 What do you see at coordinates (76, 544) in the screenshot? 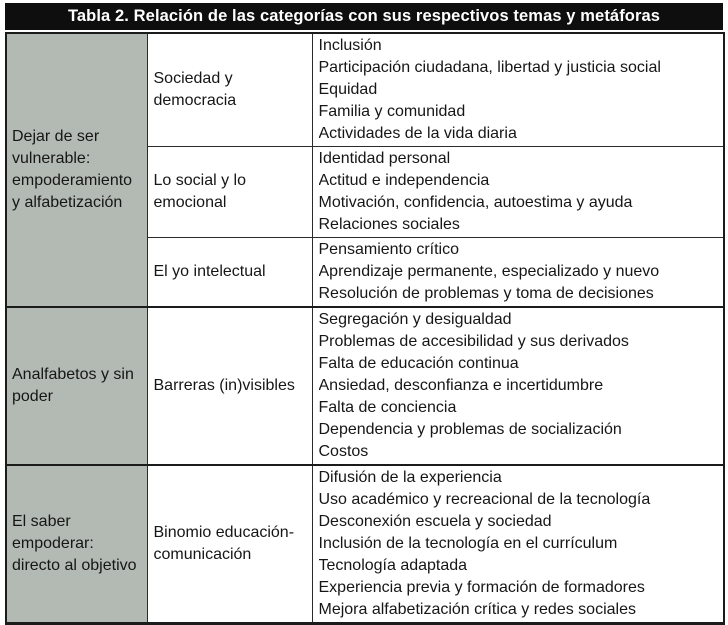
I see `category-cell: El saber empoderar: directo al objetivo` at bounding box center [76, 544].